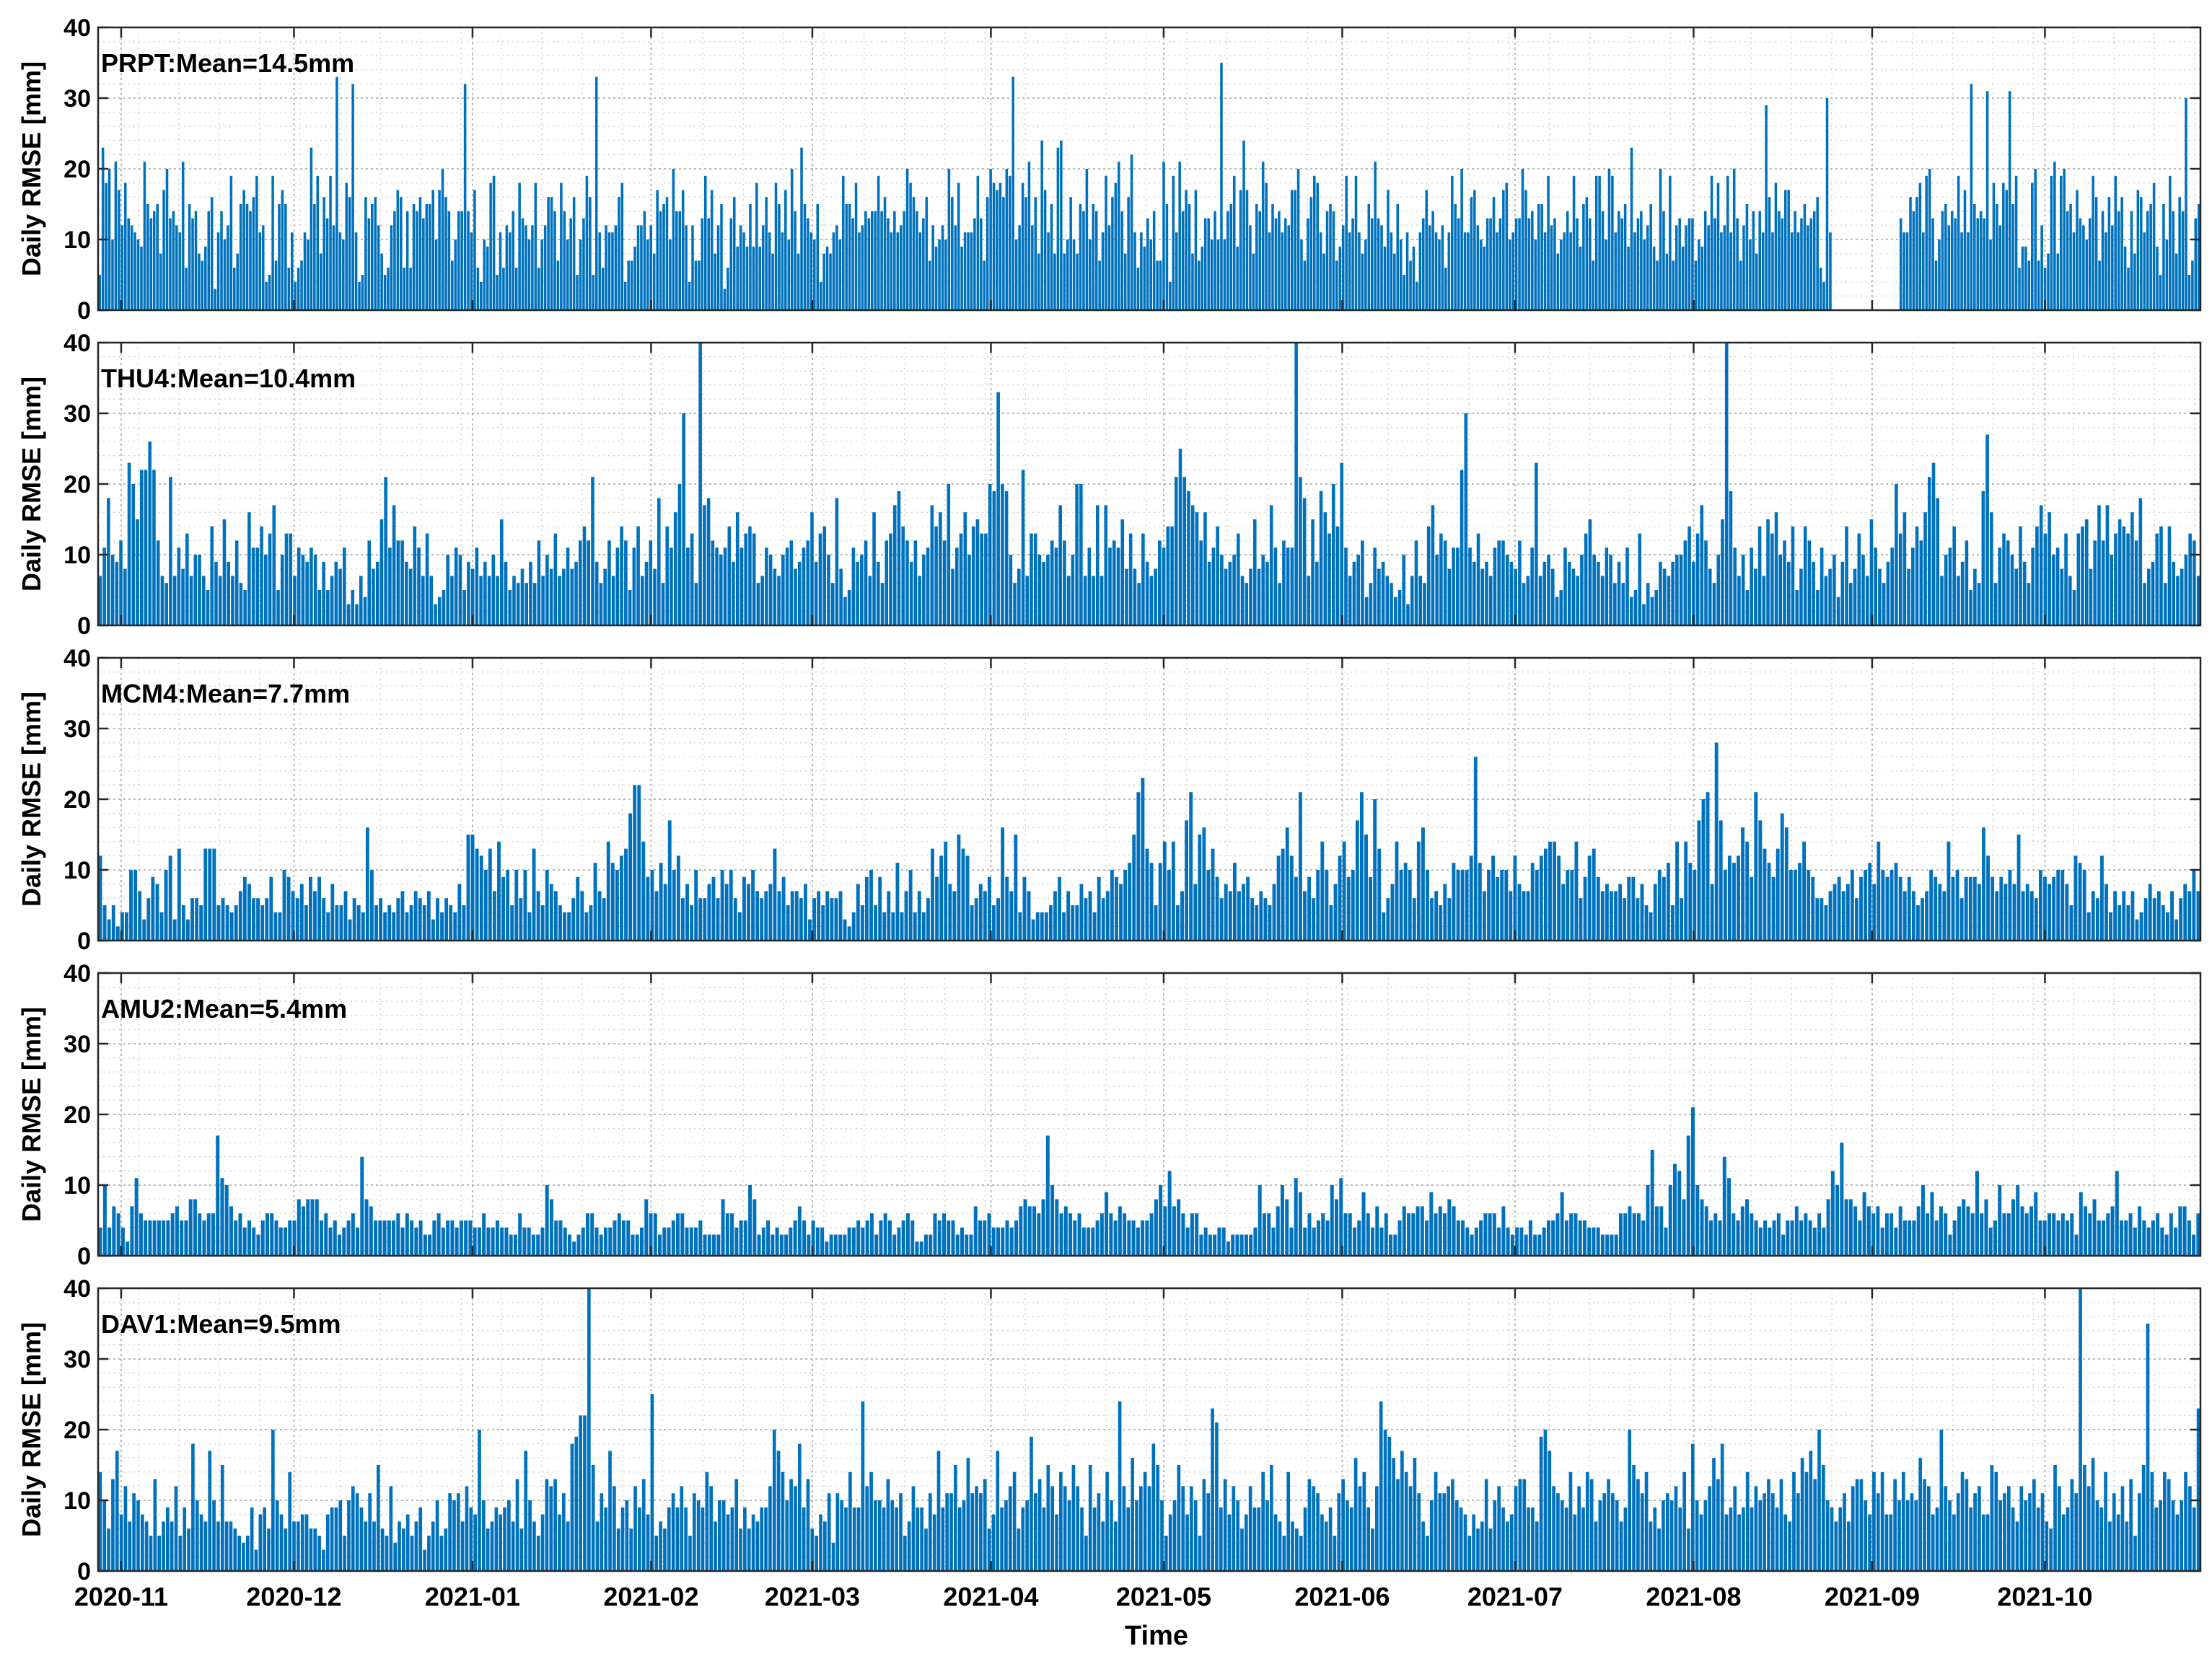 The image size is (2212, 1659). Describe the element at coordinates (77, 1186) in the screenshot. I see `y-tick-label: 10` at that location.